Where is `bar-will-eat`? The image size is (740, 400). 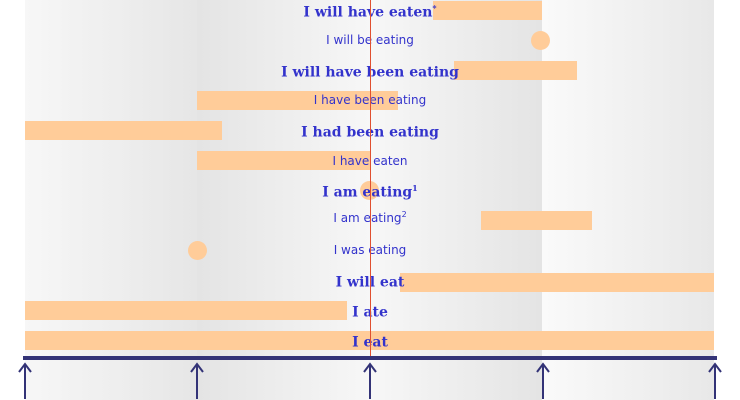 bar-will-eat is located at coordinates (557, 282).